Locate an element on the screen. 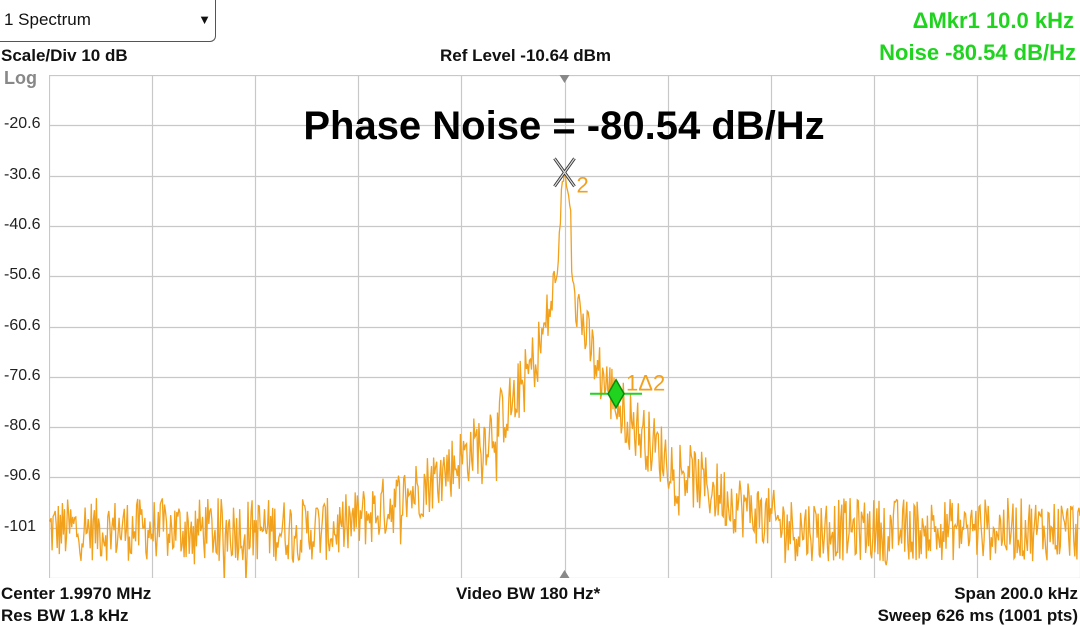 Image resolution: width=1080 pixels, height=627 pixels. marker-1-delta-2: 1Δ2 is located at coordinates (627, 390).